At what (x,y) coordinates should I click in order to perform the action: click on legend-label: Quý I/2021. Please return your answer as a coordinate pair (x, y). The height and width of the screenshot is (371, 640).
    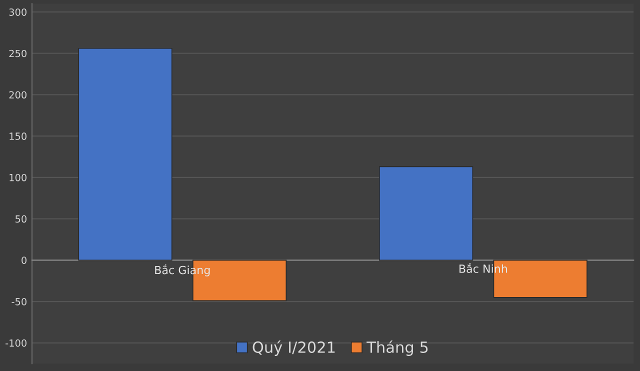
    Looking at the image, I should click on (293, 348).